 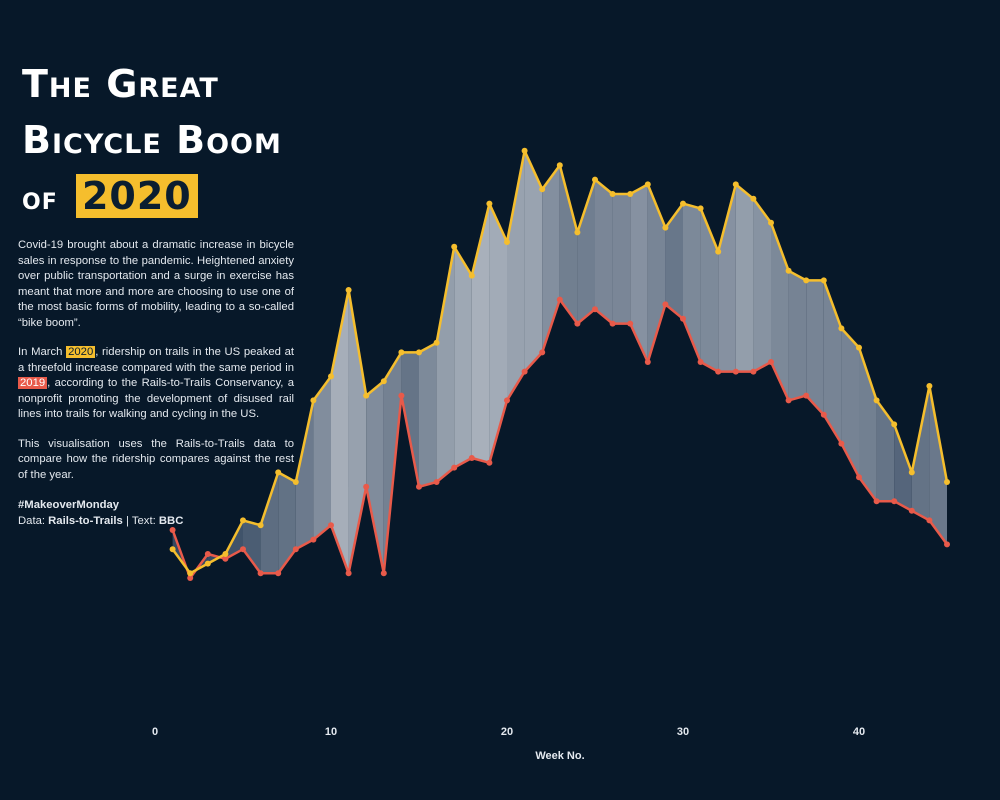 What do you see at coordinates (69, 505) in the screenshot?
I see `hashtag: #MakeoverMonday` at bounding box center [69, 505].